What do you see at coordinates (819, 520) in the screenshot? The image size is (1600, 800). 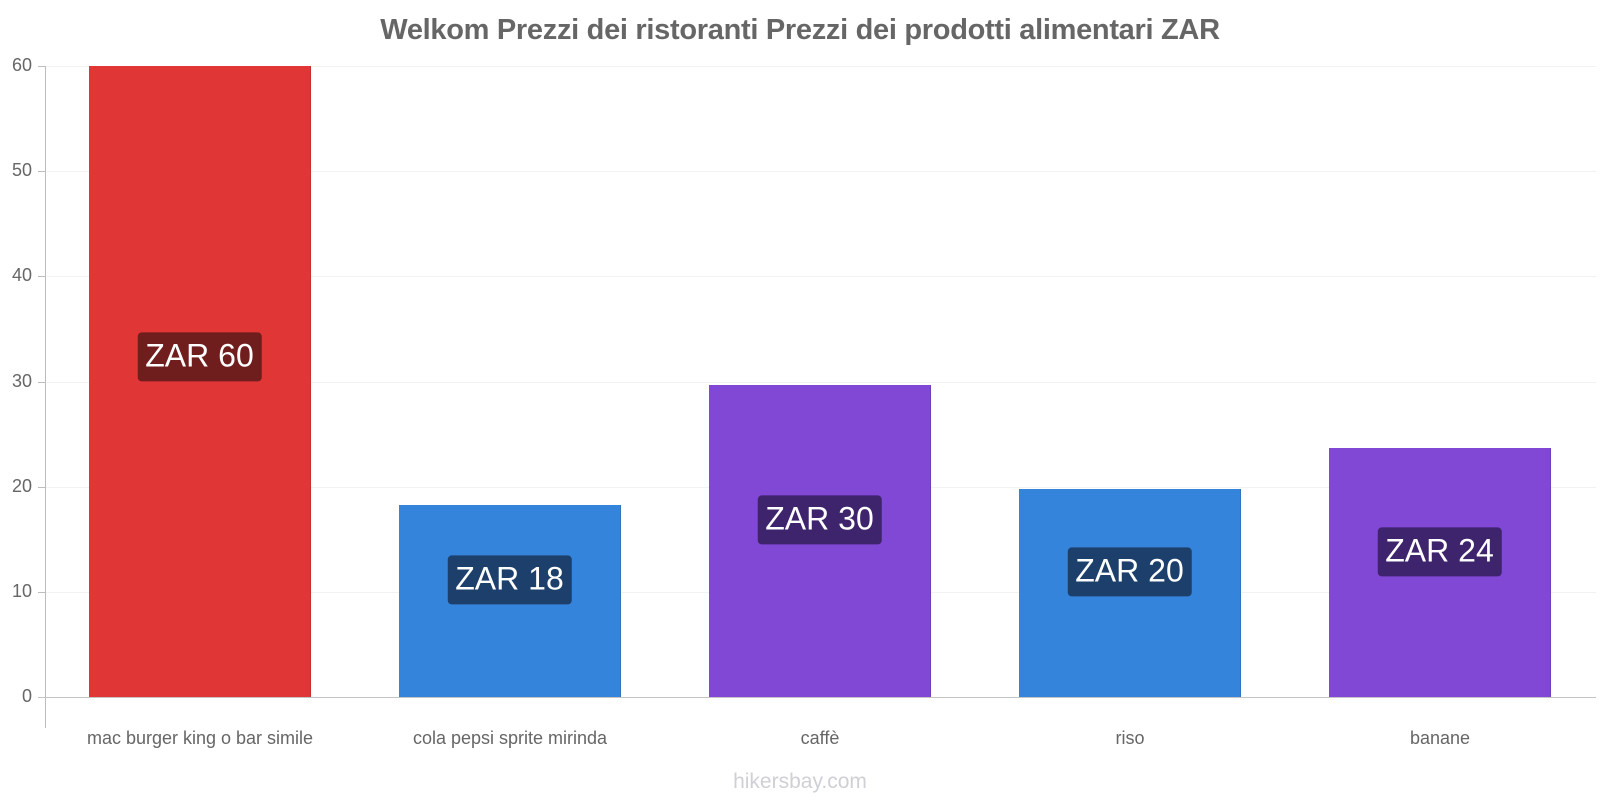 I see `bar-value-label: ZAR 30` at bounding box center [819, 520].